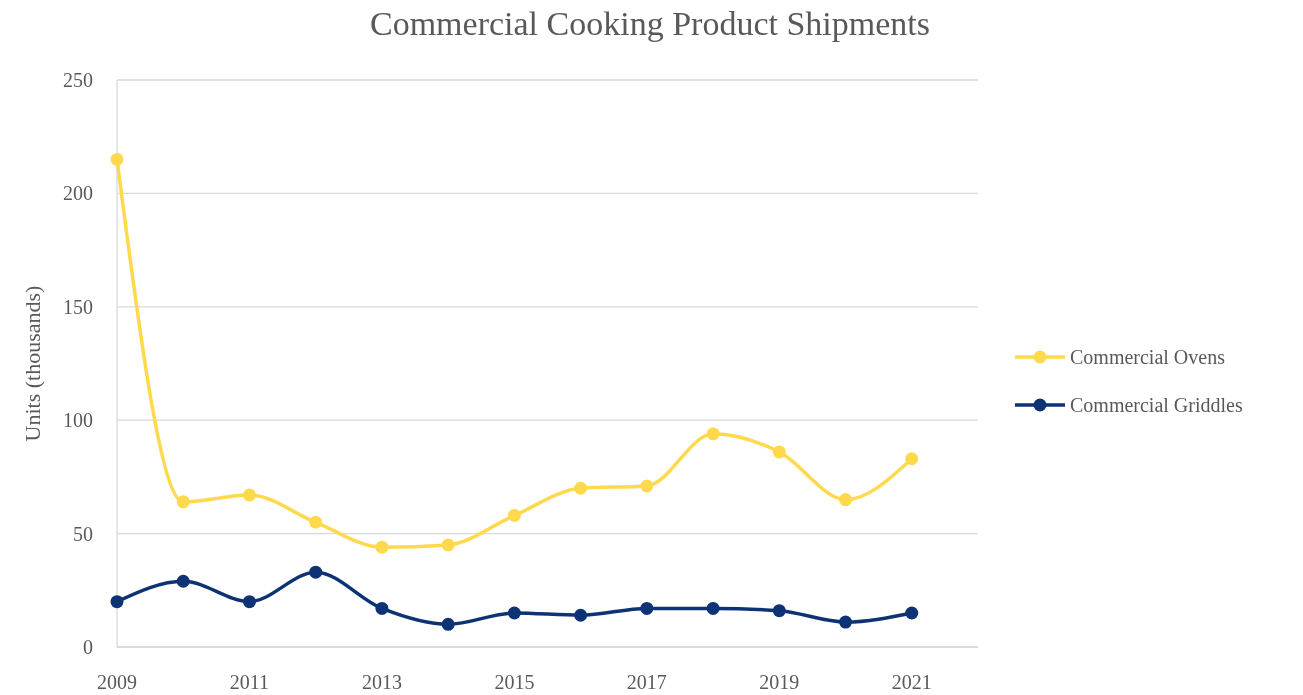  I want to click on x-tick-label: 2009, so click(117, 682).